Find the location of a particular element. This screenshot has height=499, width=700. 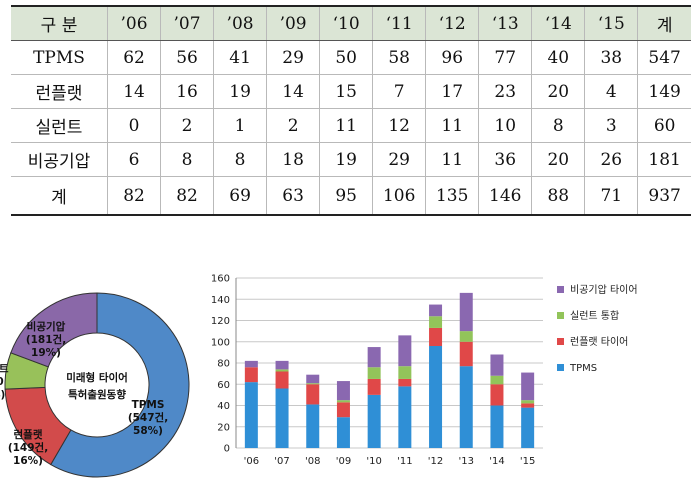

legend-label: 실런트 통합 is located at coordinates (594, 316).